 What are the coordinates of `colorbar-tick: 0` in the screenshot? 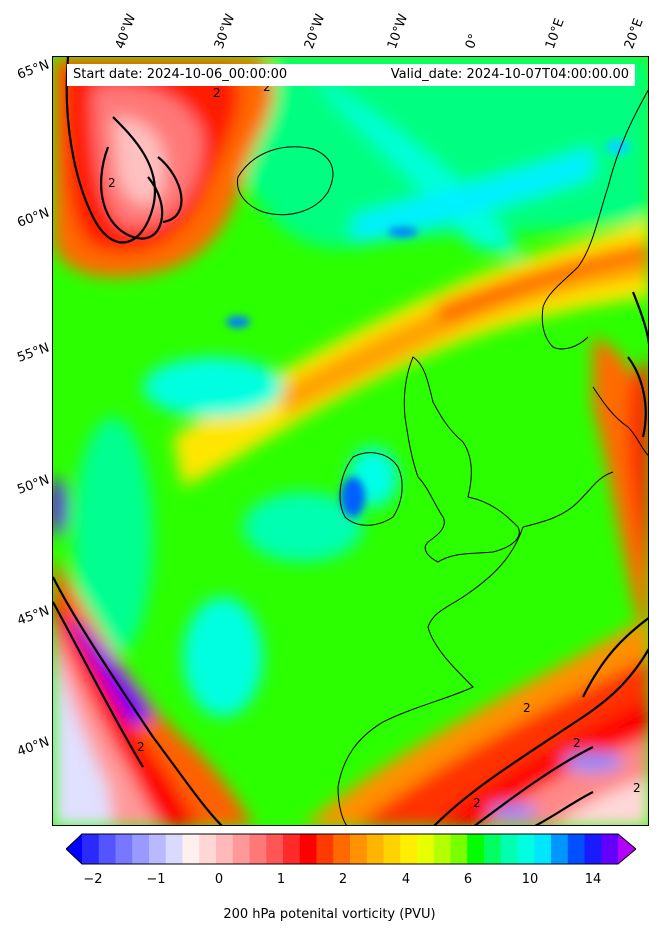 It's located at (219, 879).